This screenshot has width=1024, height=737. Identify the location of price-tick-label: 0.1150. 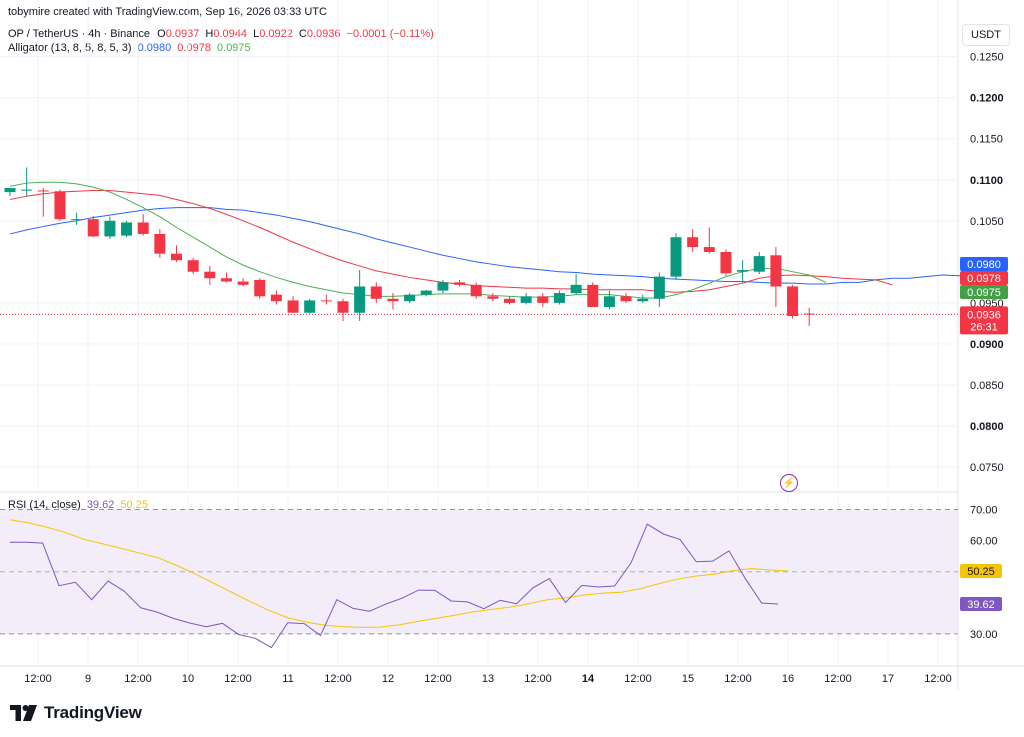
(986, 140).